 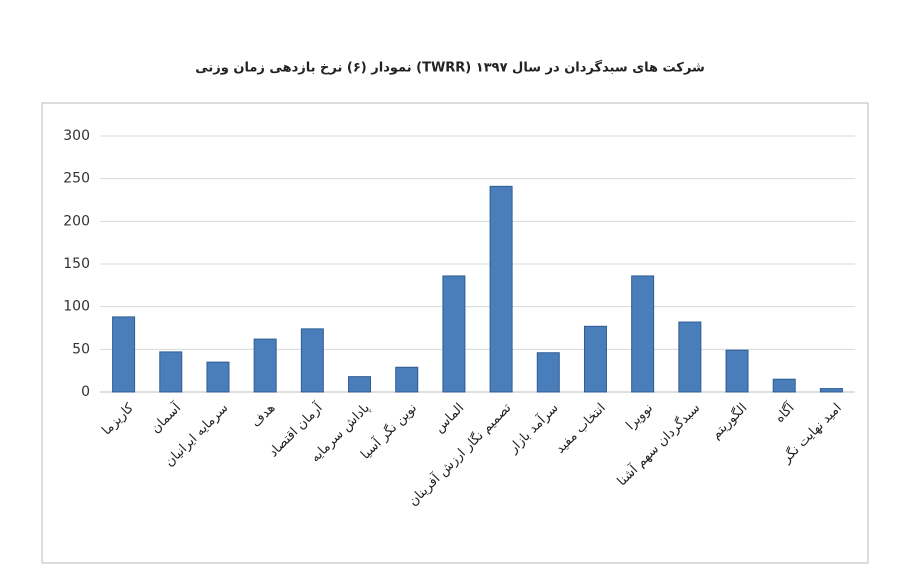 I want to click on y-tick-label: 100, so click(x=76, y=307).